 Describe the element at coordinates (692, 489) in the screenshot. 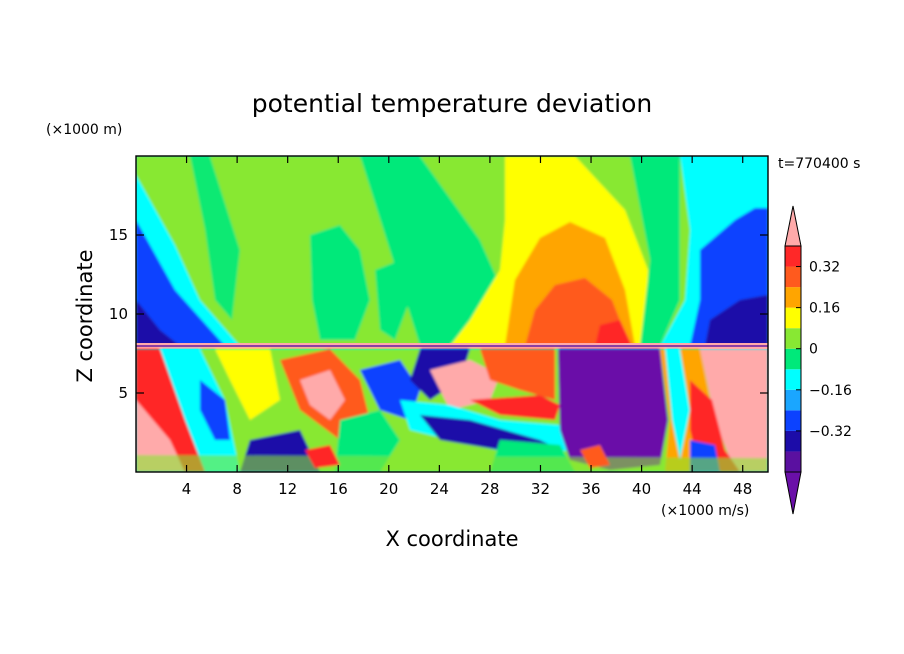

I see `x-tick-label: 44` at that location.